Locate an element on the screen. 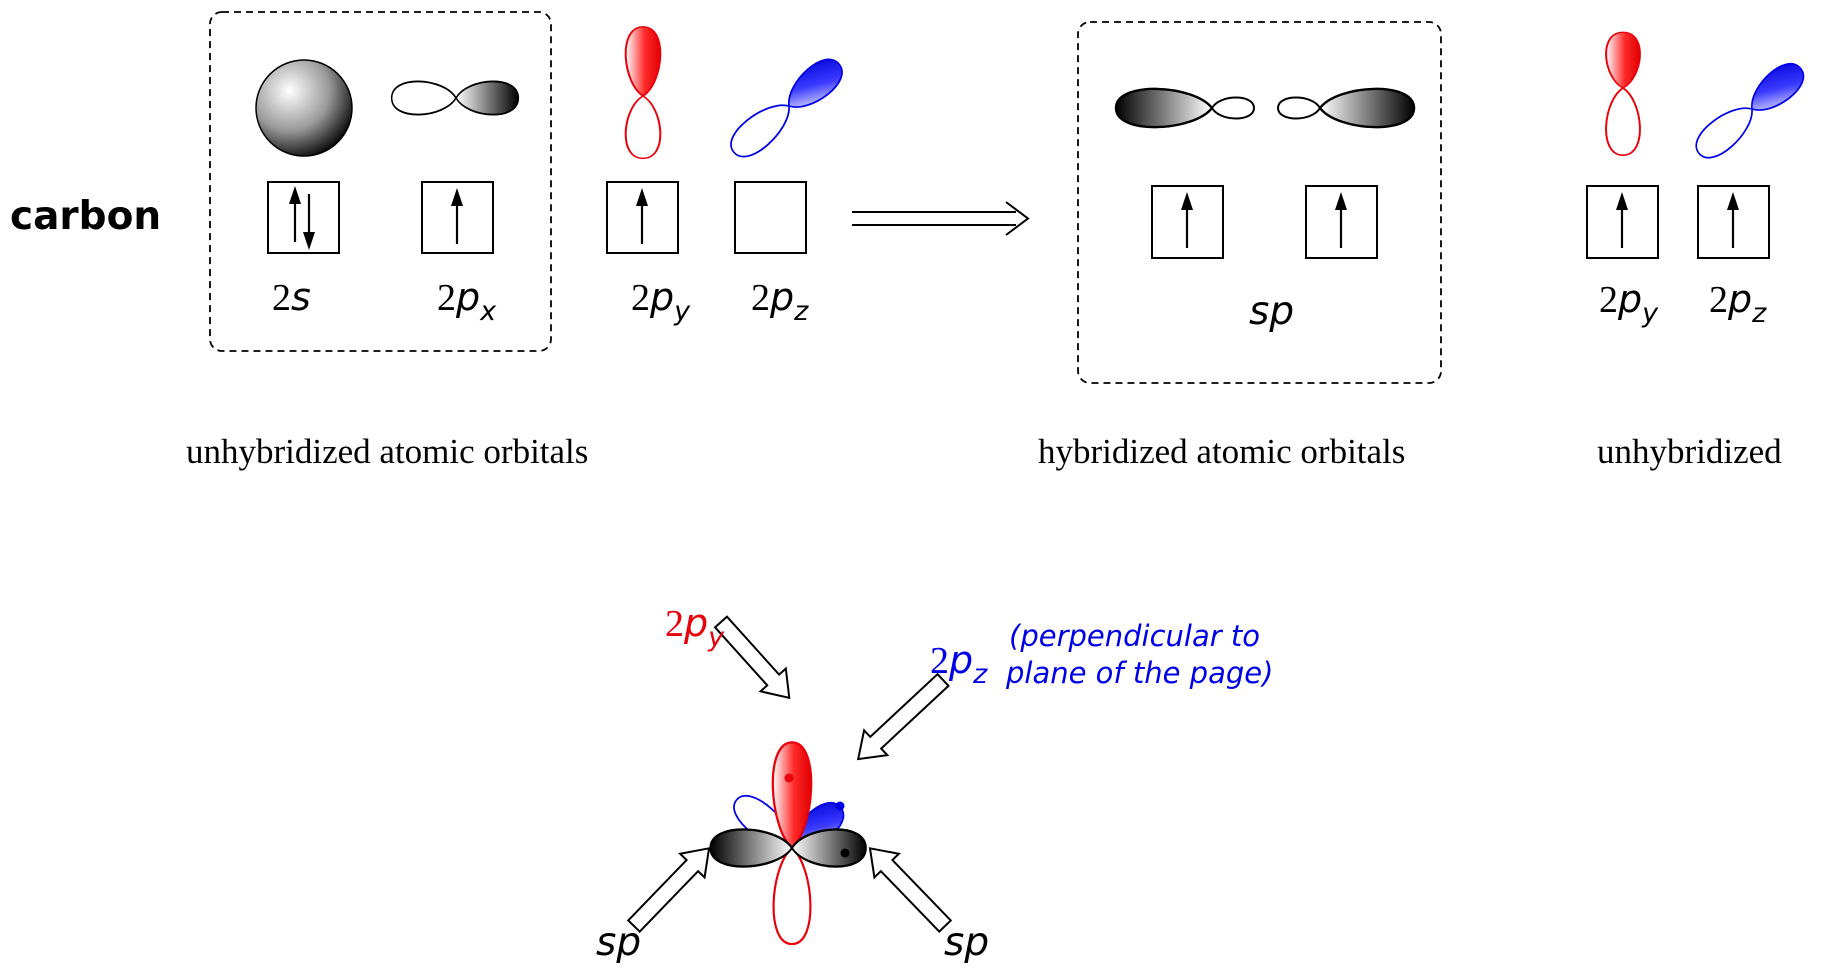  2pz-note-line1: (perpendicular to is located at coordinates (1134, 636).